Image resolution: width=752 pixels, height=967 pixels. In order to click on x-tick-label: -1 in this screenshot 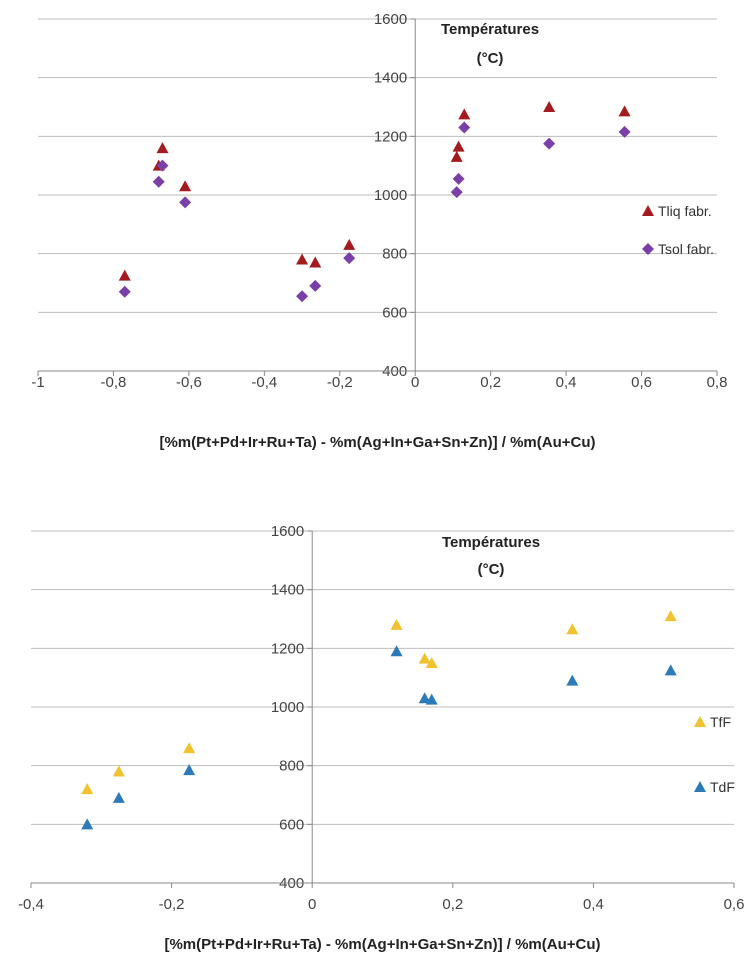, I will do `click(37, 382)`.